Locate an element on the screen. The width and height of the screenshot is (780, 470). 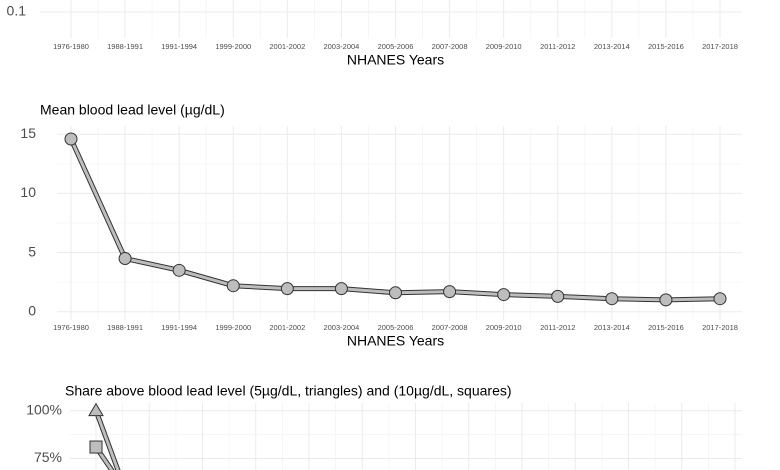
y-tick-label: 100% is located at coordinates (44, 409).